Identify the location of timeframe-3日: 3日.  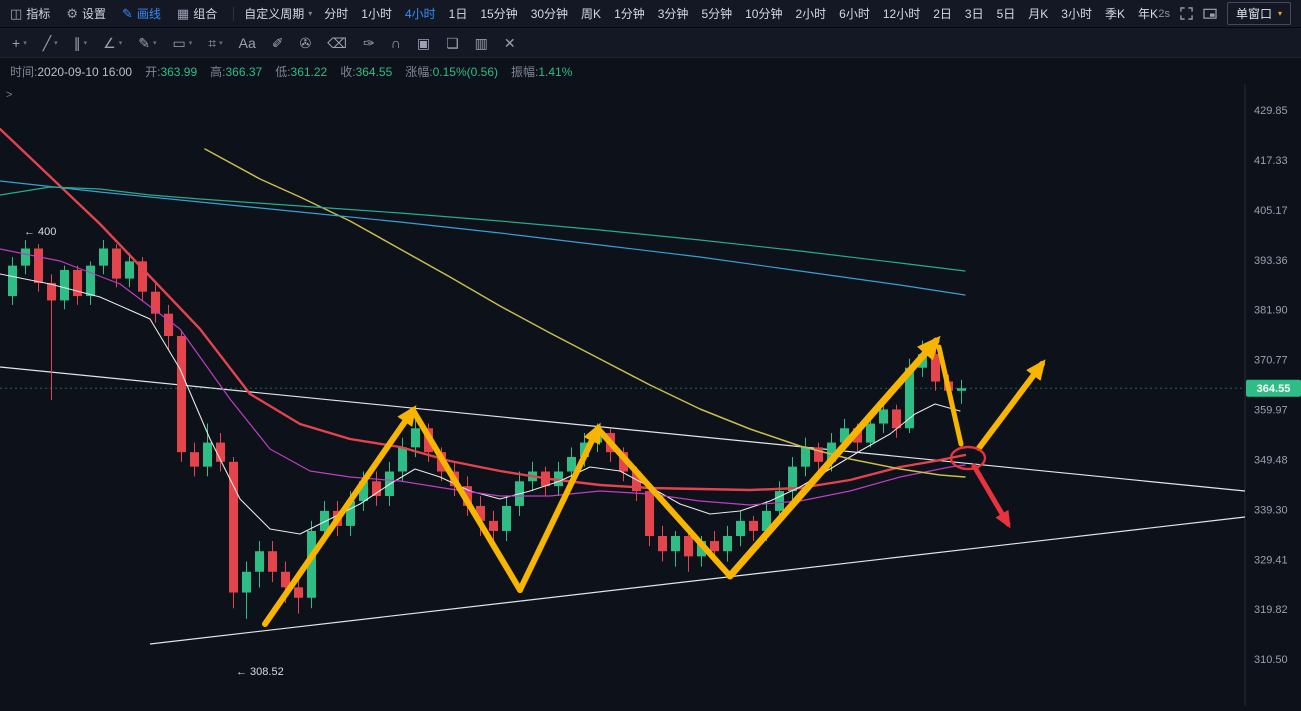
(974, 14).